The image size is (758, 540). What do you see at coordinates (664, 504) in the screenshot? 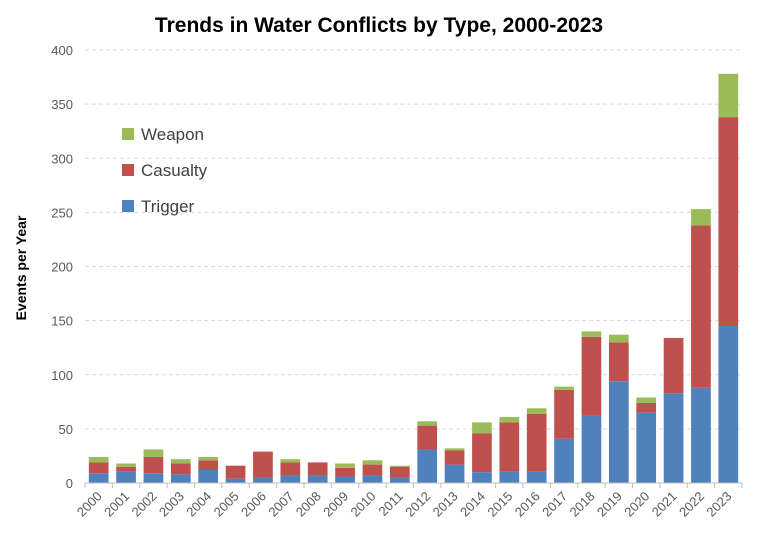
I see `x-tick-label: 2021` at bounding box center [664, 504].